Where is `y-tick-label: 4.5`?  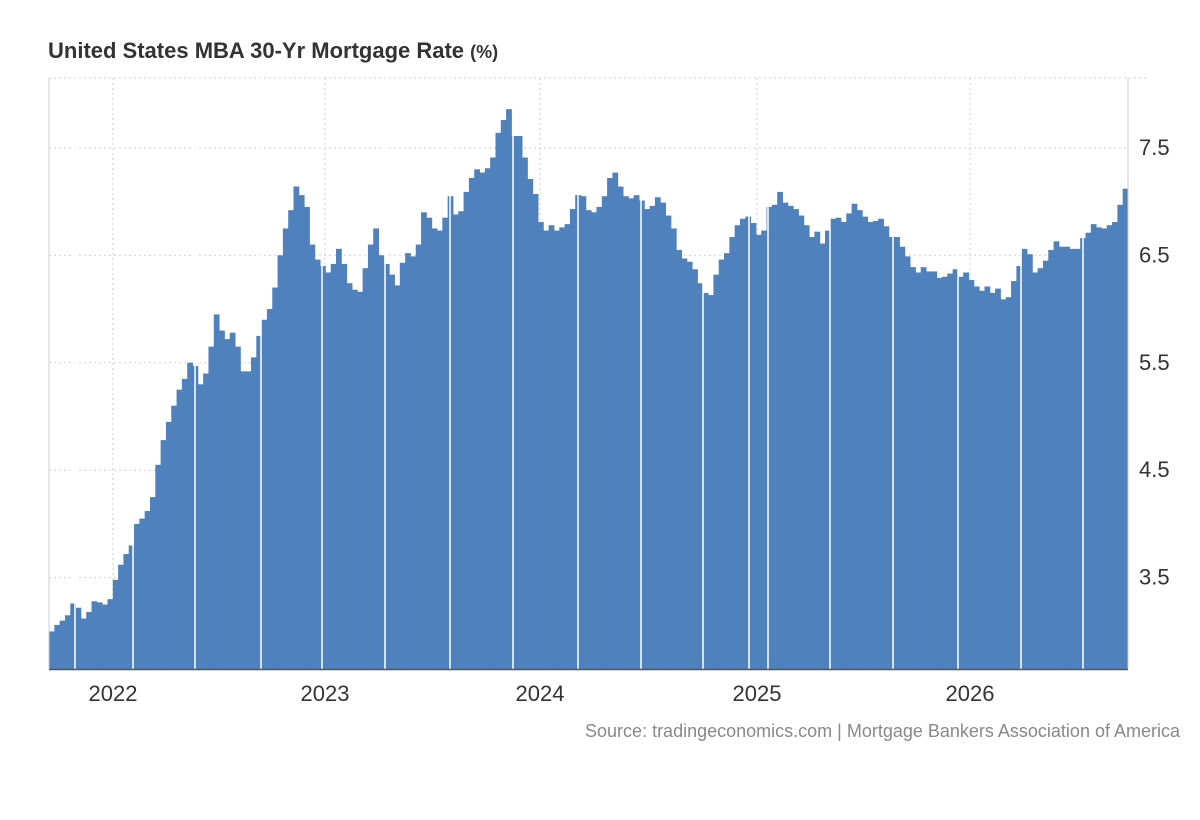
y-tick-label: 4.5 is located at coordinates (1154, 469).